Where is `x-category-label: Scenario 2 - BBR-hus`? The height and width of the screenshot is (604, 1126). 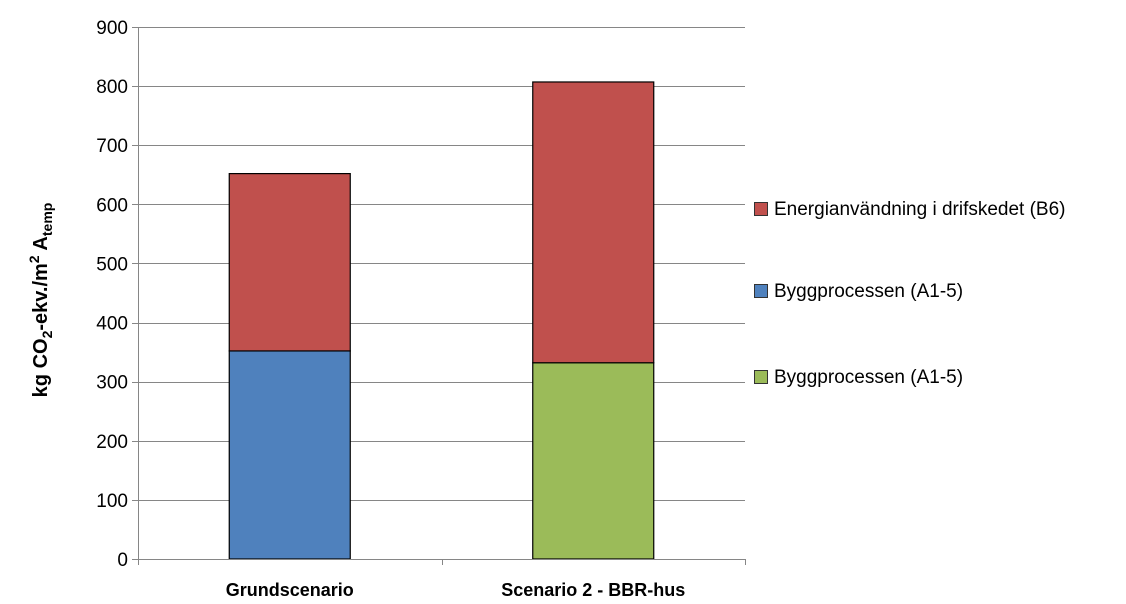
x-category-label: Scenario 2 - BBR-hus is located at coordinates (593, 590).